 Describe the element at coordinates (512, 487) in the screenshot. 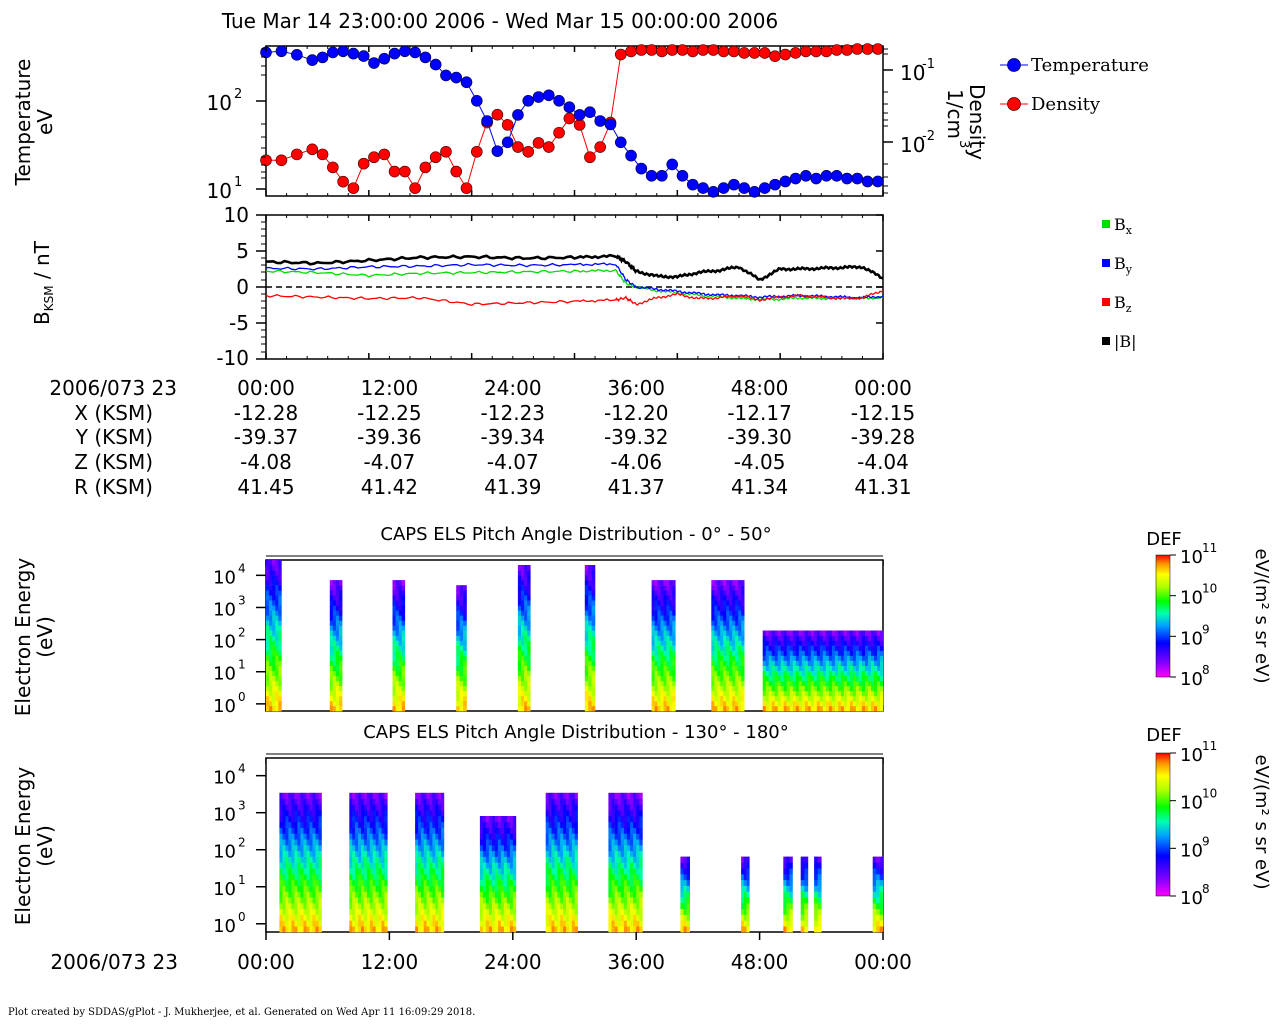

I see `ephemeris-cell-2-4: 41.39` at that location.